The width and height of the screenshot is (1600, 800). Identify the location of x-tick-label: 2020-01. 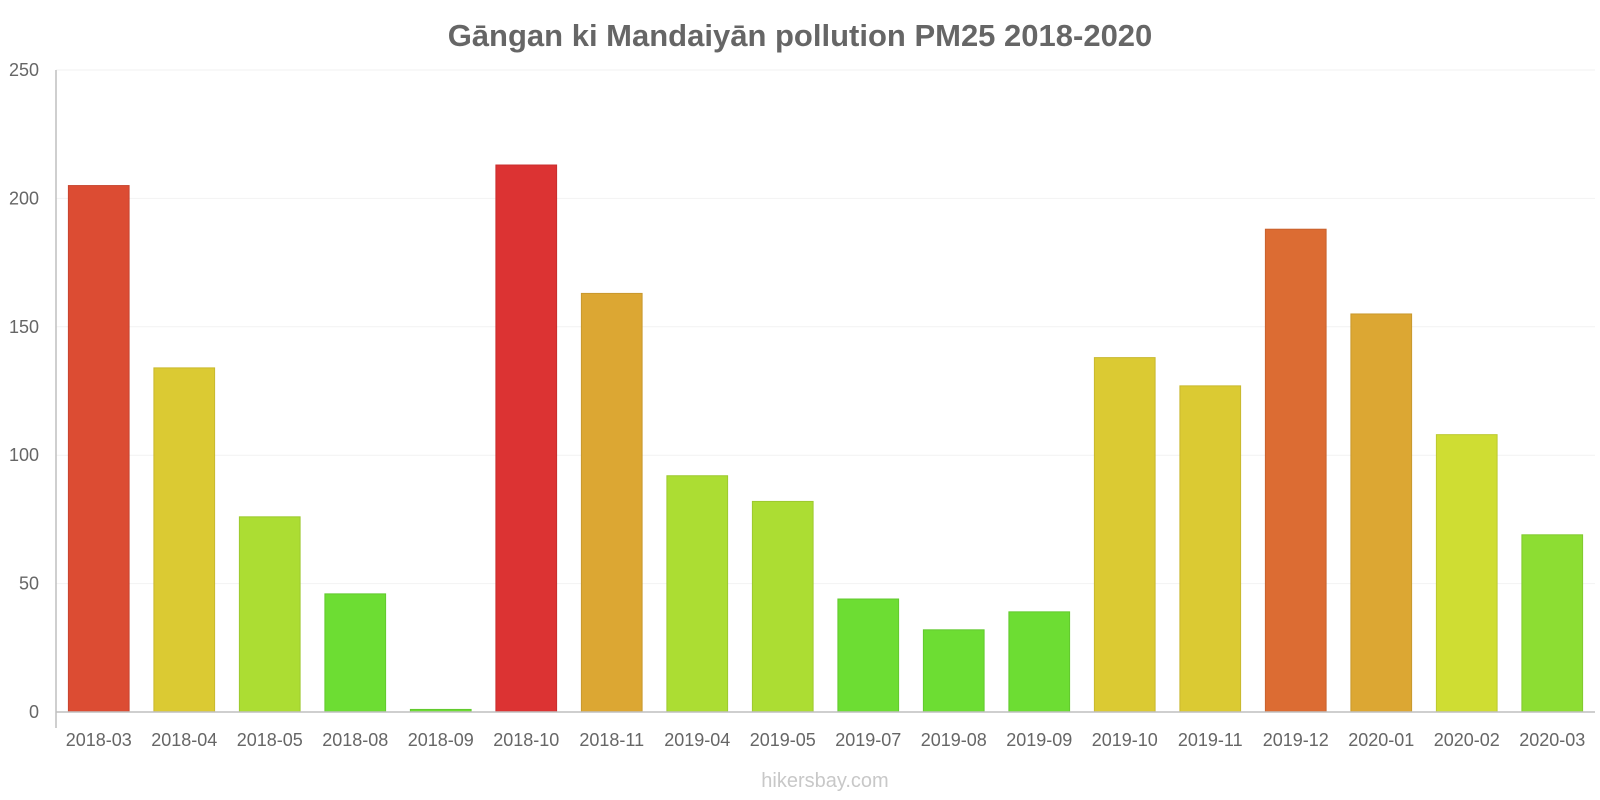
(1381, 740).